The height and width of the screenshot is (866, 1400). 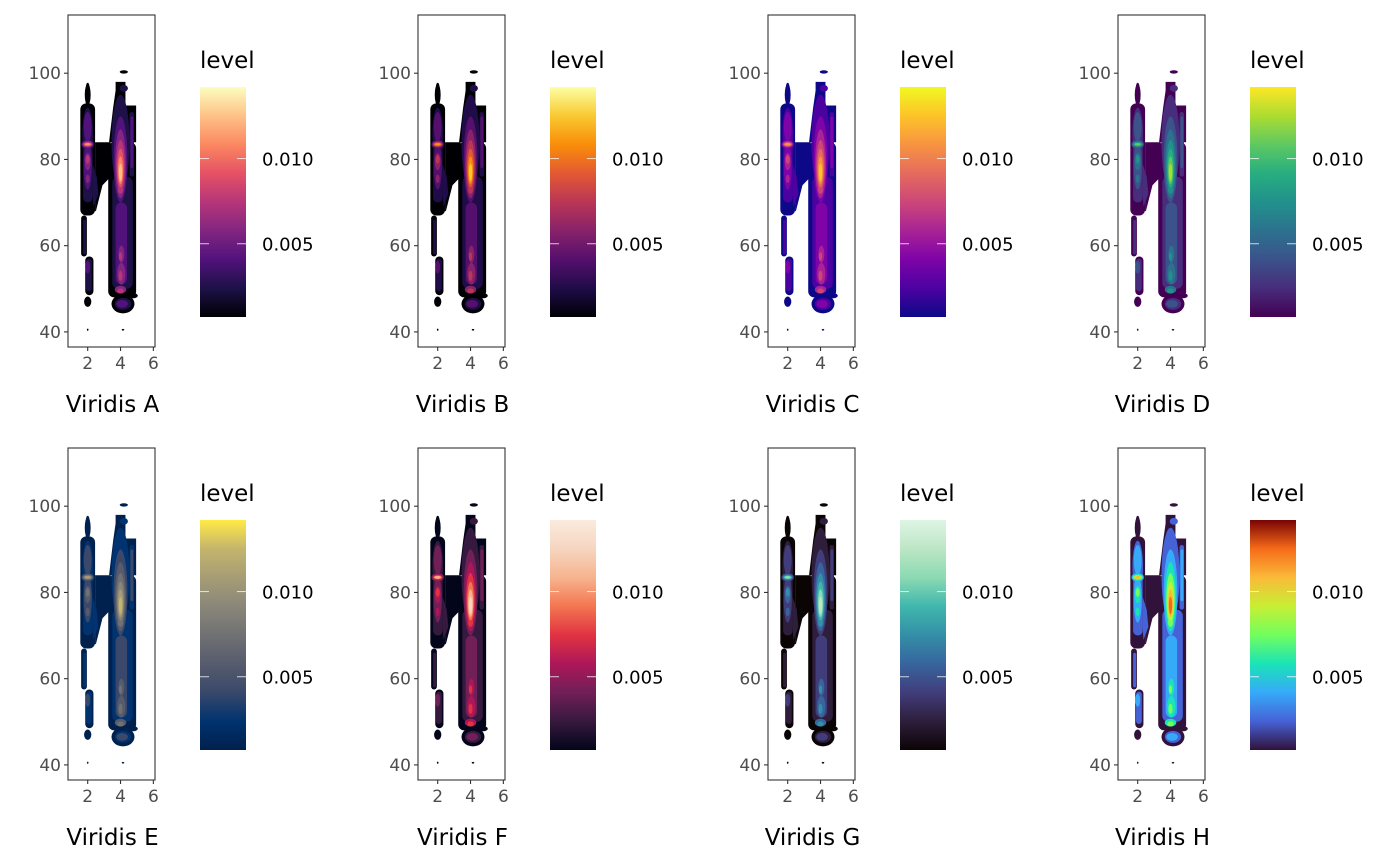 What do you see at coordinates (1100, 680) in the screenshot?
I see `y-tick-label: 60` at bounding box center [1100, 680].